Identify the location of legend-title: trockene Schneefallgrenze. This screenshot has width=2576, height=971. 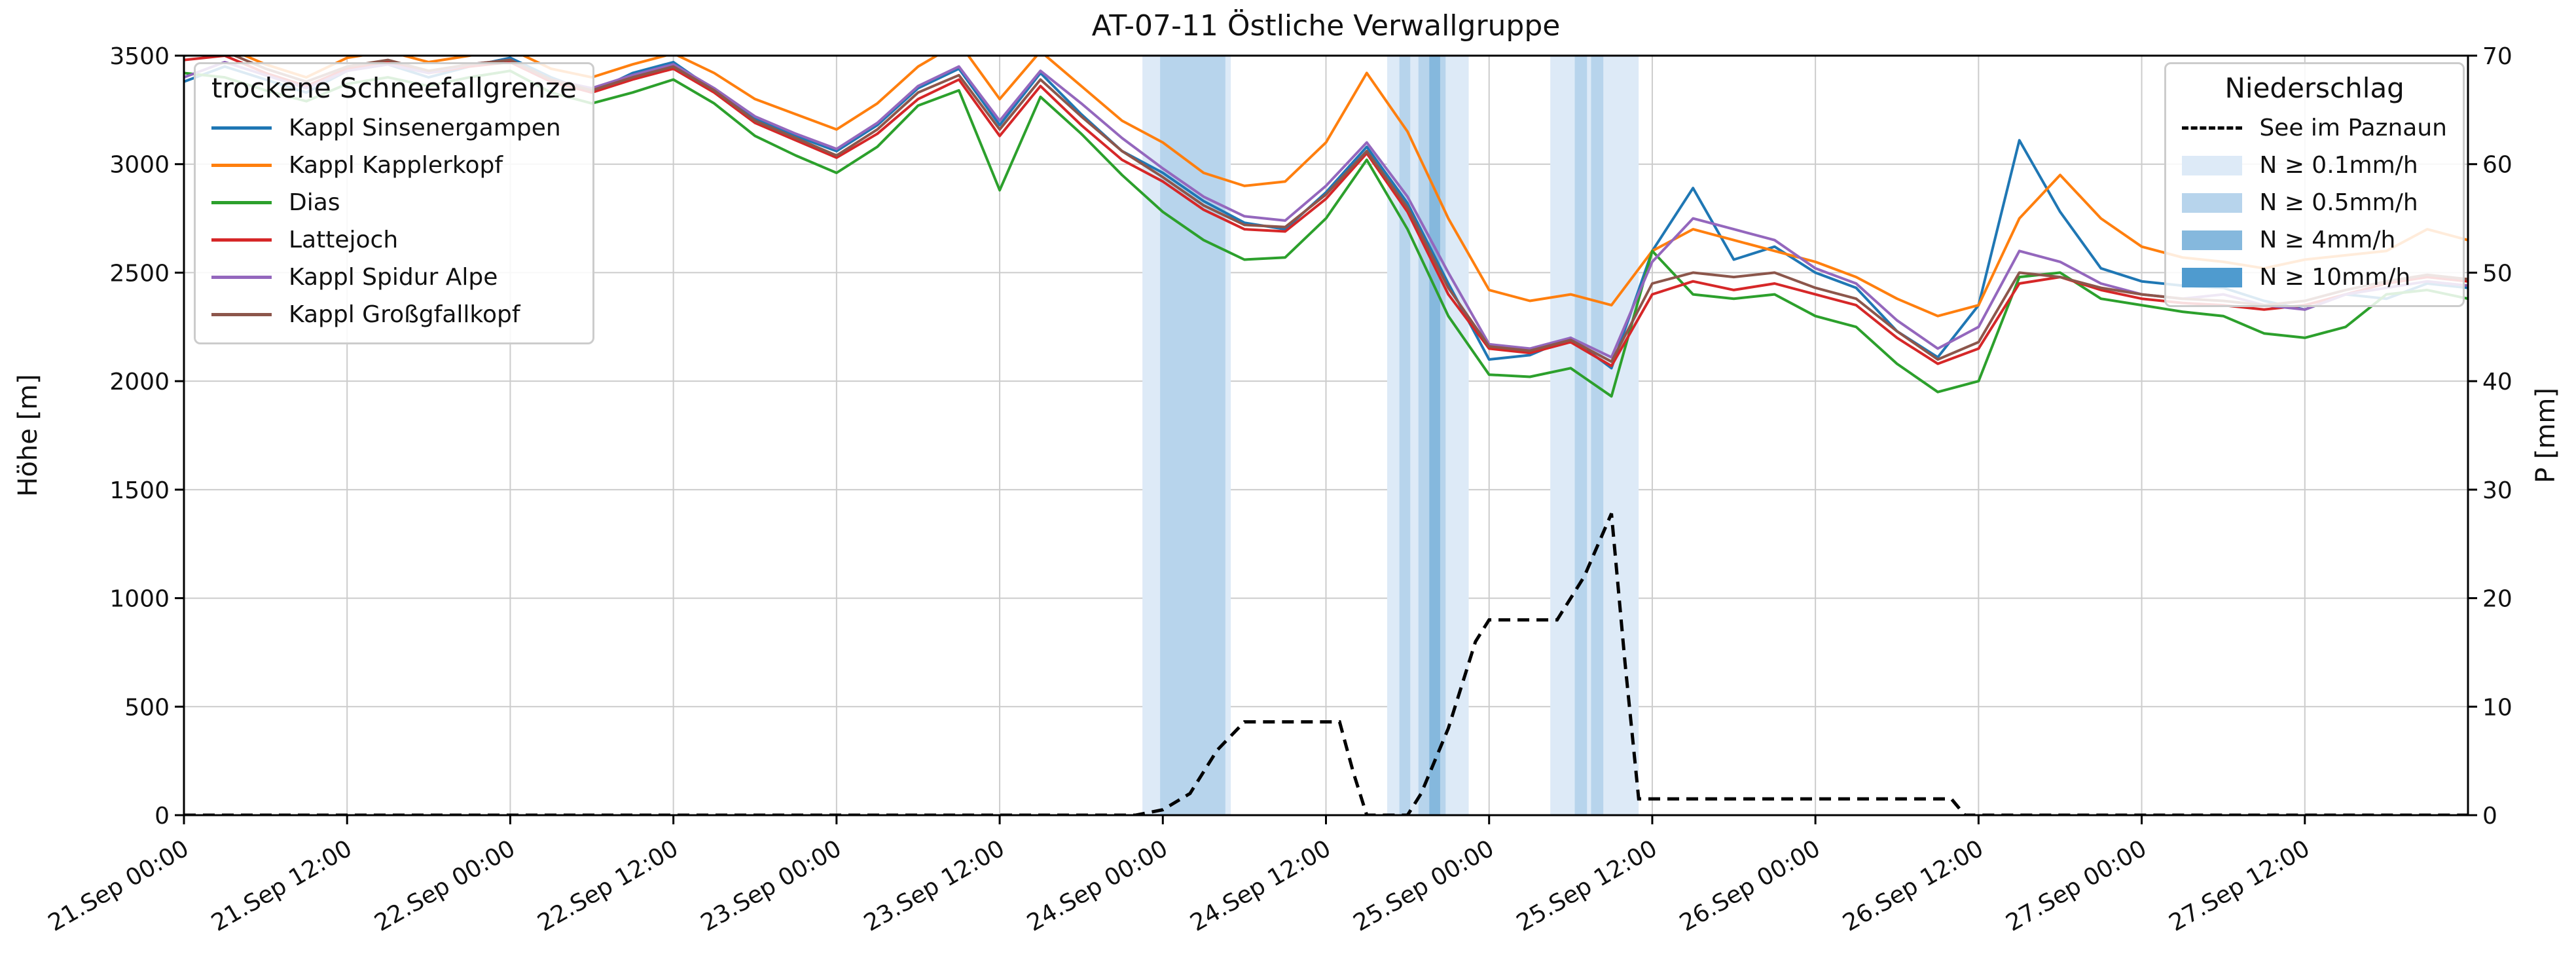
(394, 88).